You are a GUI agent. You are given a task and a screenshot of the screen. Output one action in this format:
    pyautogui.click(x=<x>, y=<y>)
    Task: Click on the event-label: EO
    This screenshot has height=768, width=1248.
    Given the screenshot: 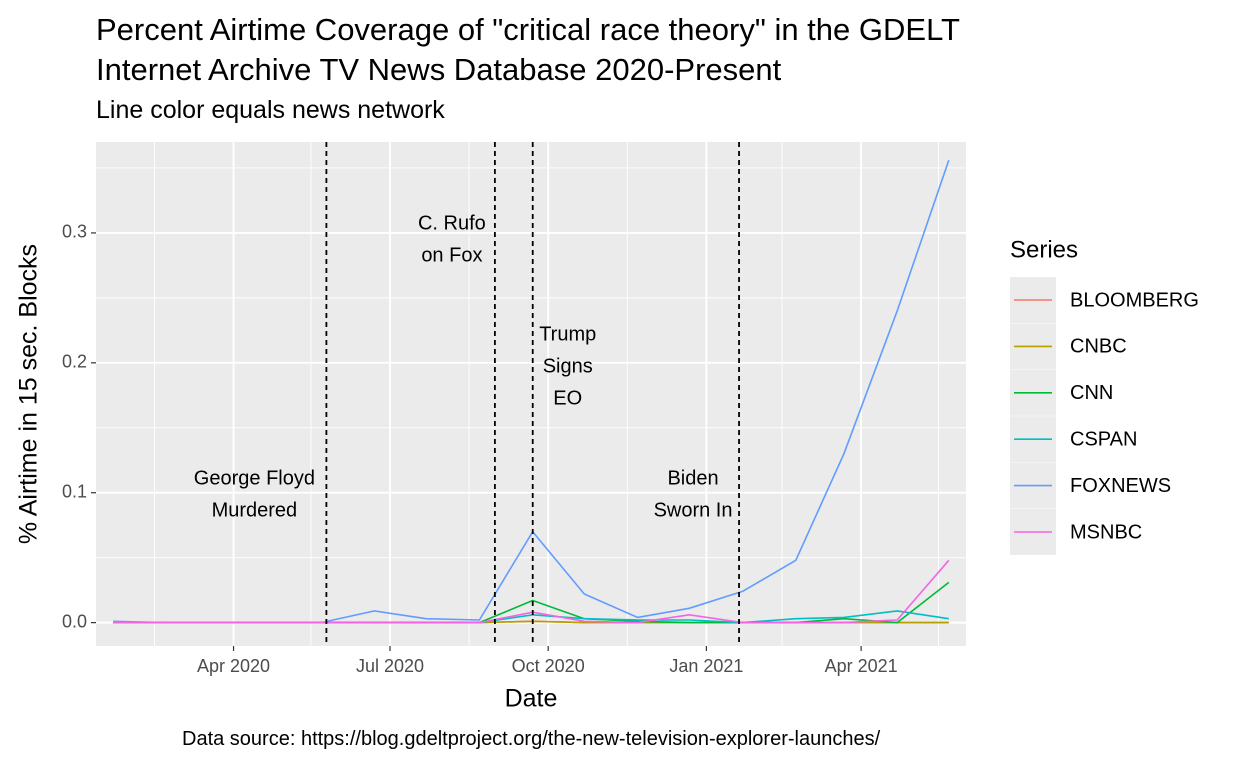 What is the action you would take?
    pyautogui.click(x=567, y=398)
    